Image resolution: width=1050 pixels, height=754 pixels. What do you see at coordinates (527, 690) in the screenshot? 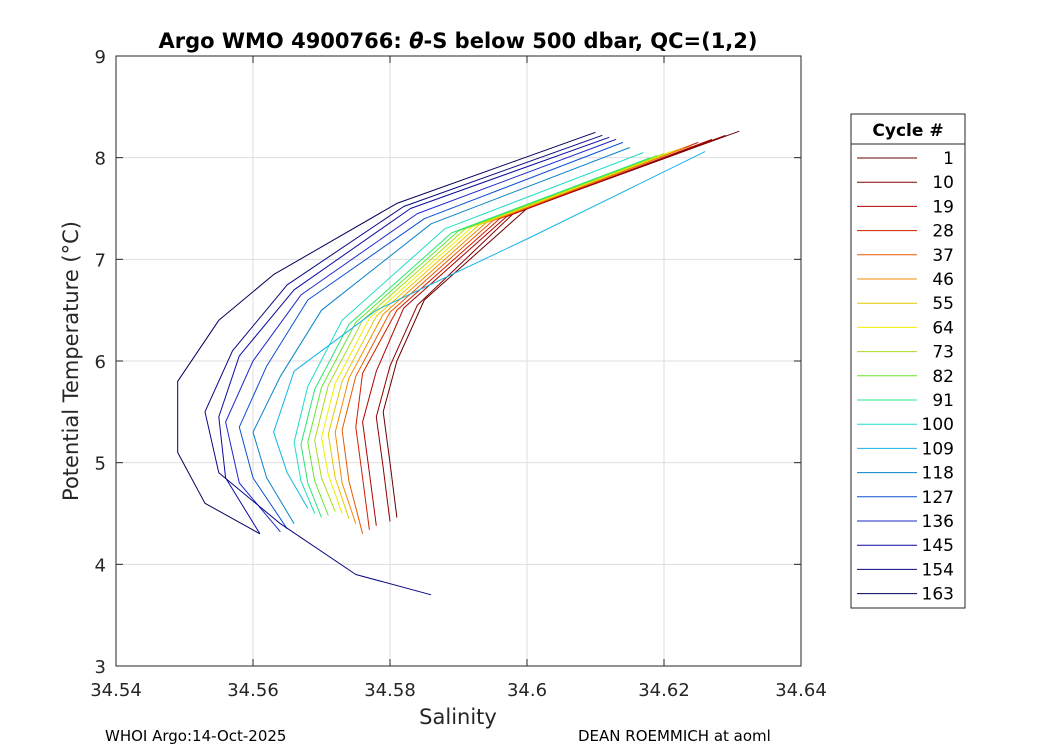
I see `x-tick-label: 34.6` at bounding box center [527, 690].